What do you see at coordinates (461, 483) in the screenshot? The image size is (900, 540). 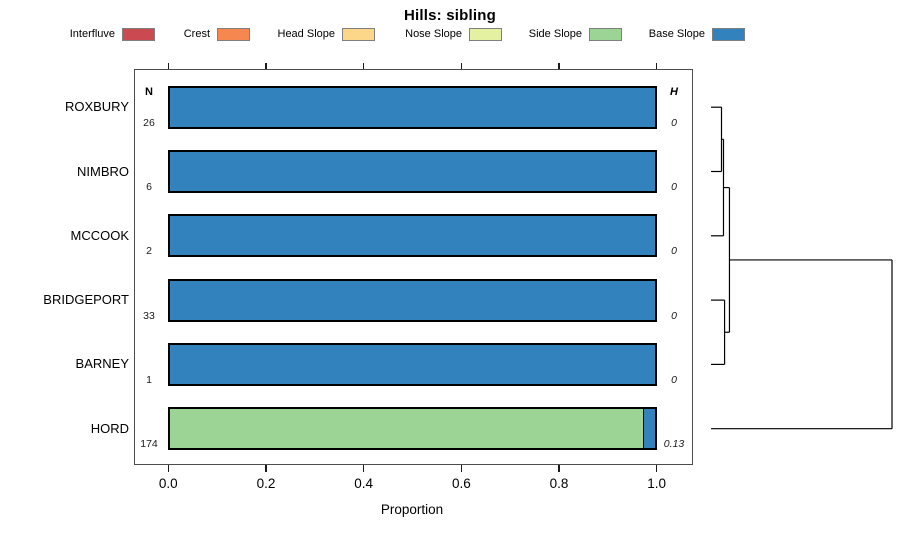 I see `tick-label: 0.6` at bounding box center [461, 483].